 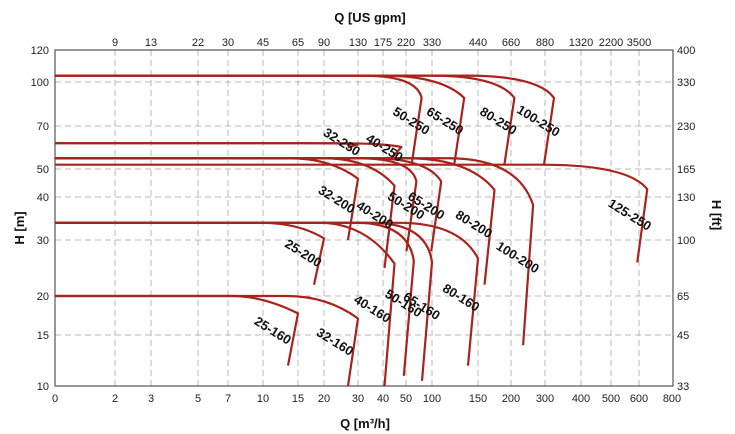 What do you see at coordinates (273, 330) in the screenshot?
I see `series-label-25-160: 25-160` at bounding box center [273, 330].